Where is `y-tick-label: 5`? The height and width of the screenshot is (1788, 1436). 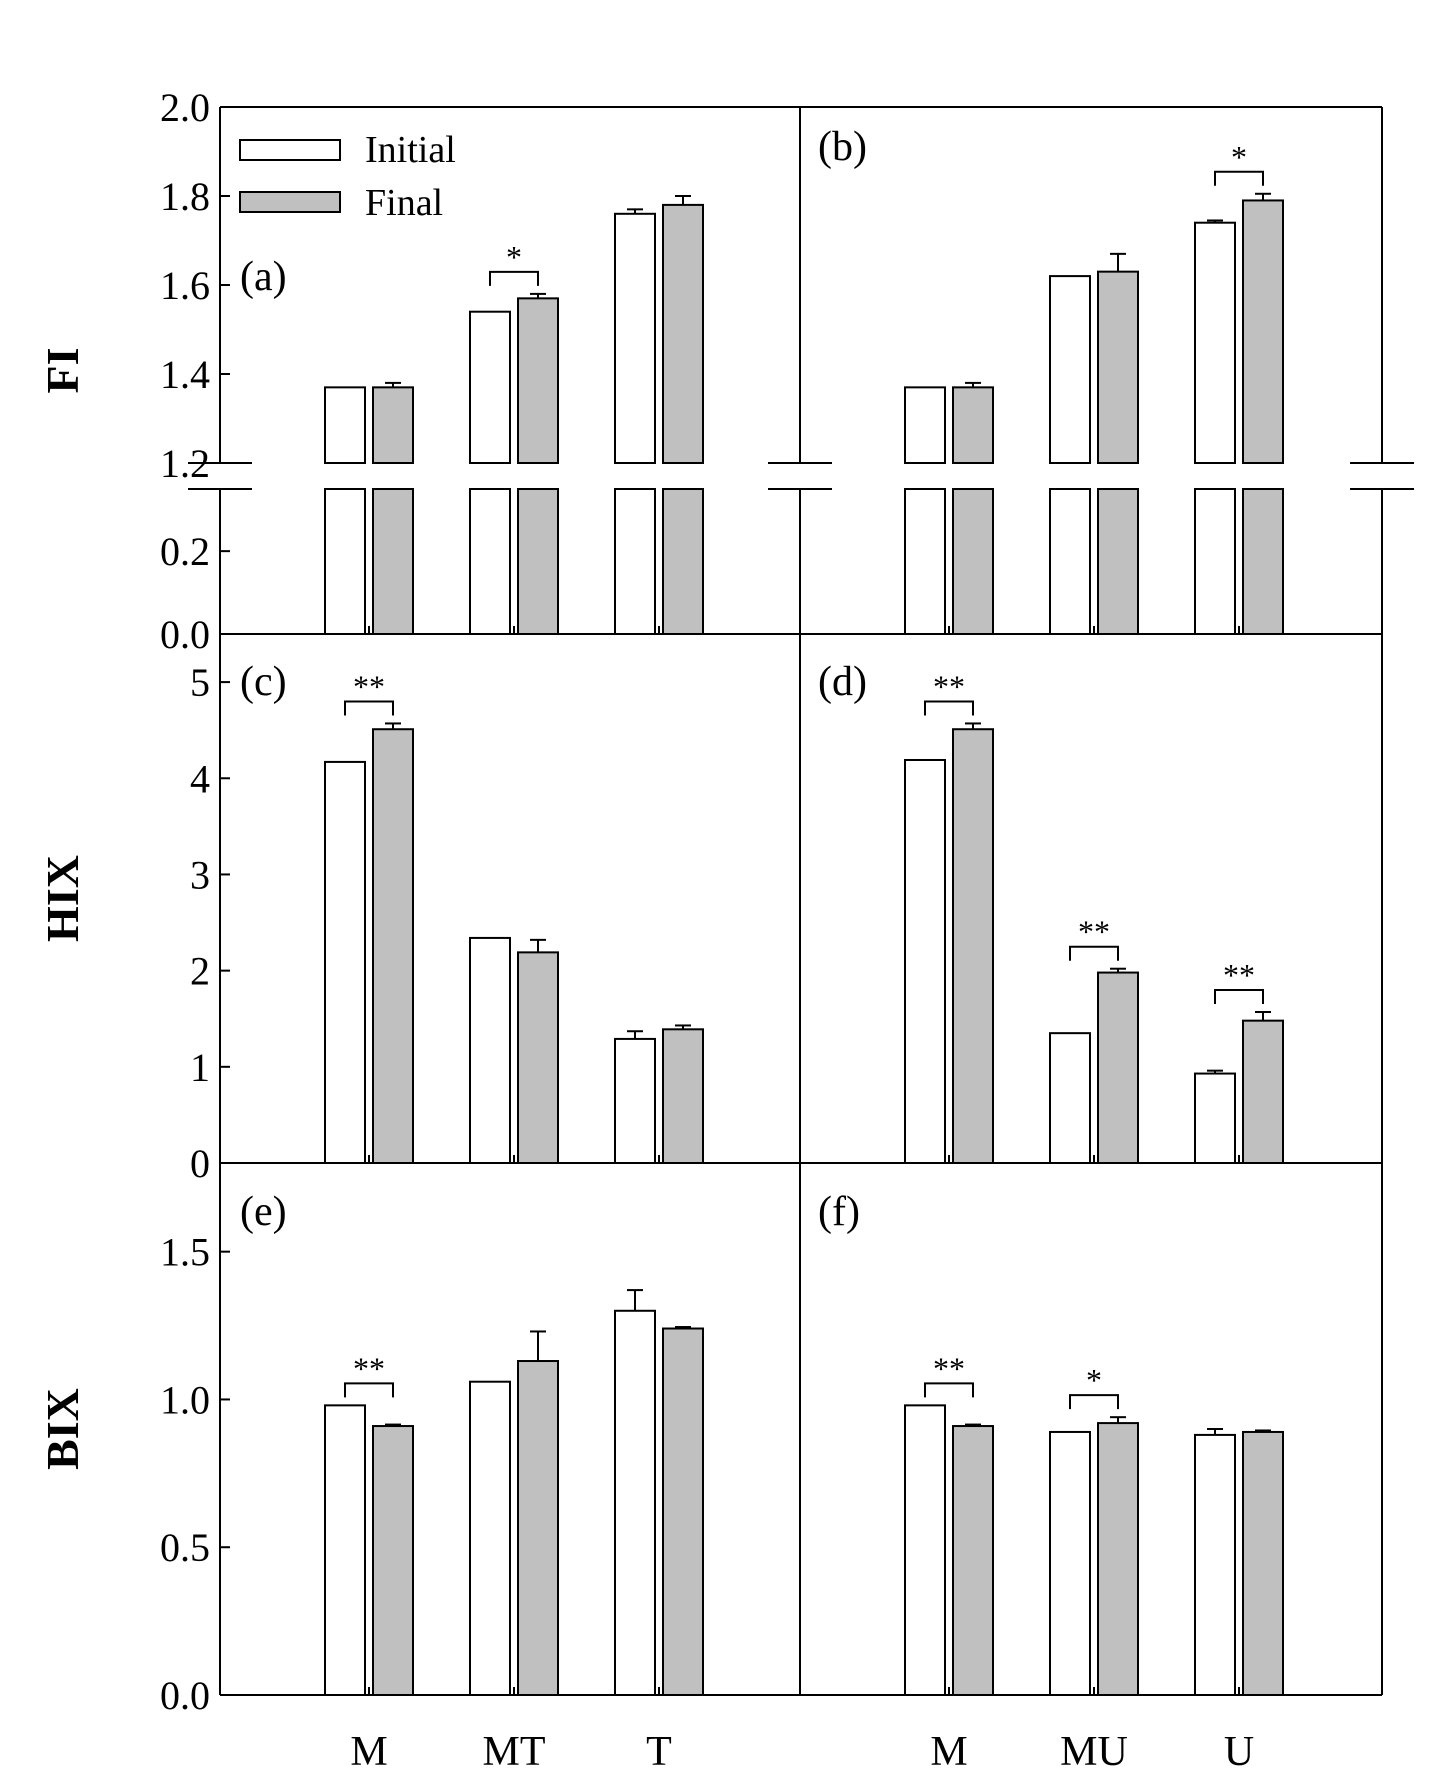
y-tick-label: 5 is located at coordinates (200, 682).